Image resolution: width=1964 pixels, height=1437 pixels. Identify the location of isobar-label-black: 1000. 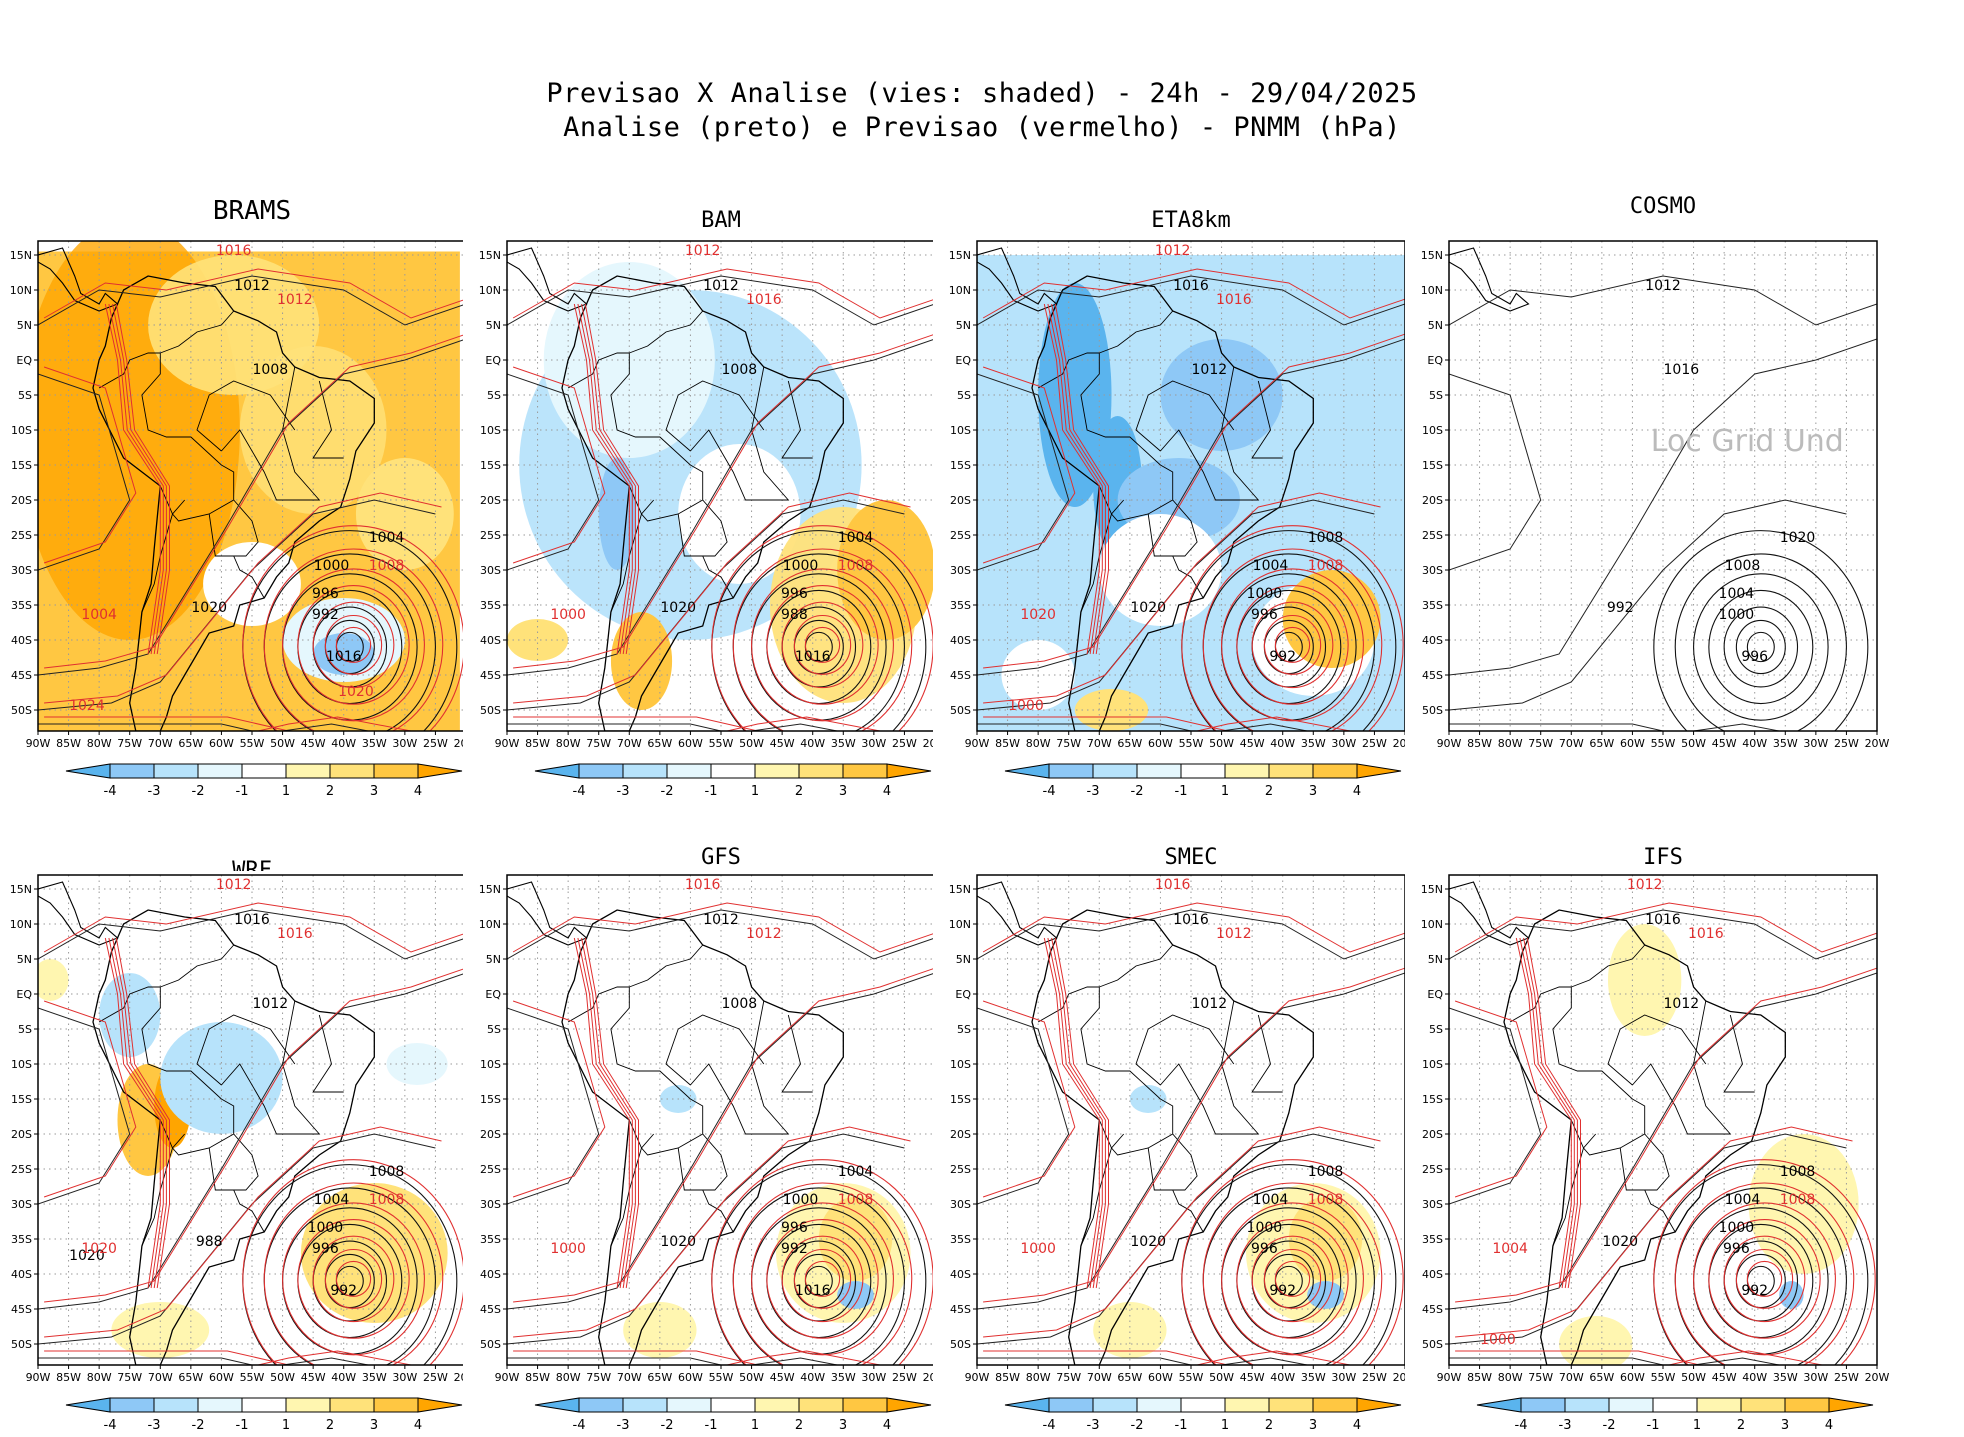
(801, 1200).